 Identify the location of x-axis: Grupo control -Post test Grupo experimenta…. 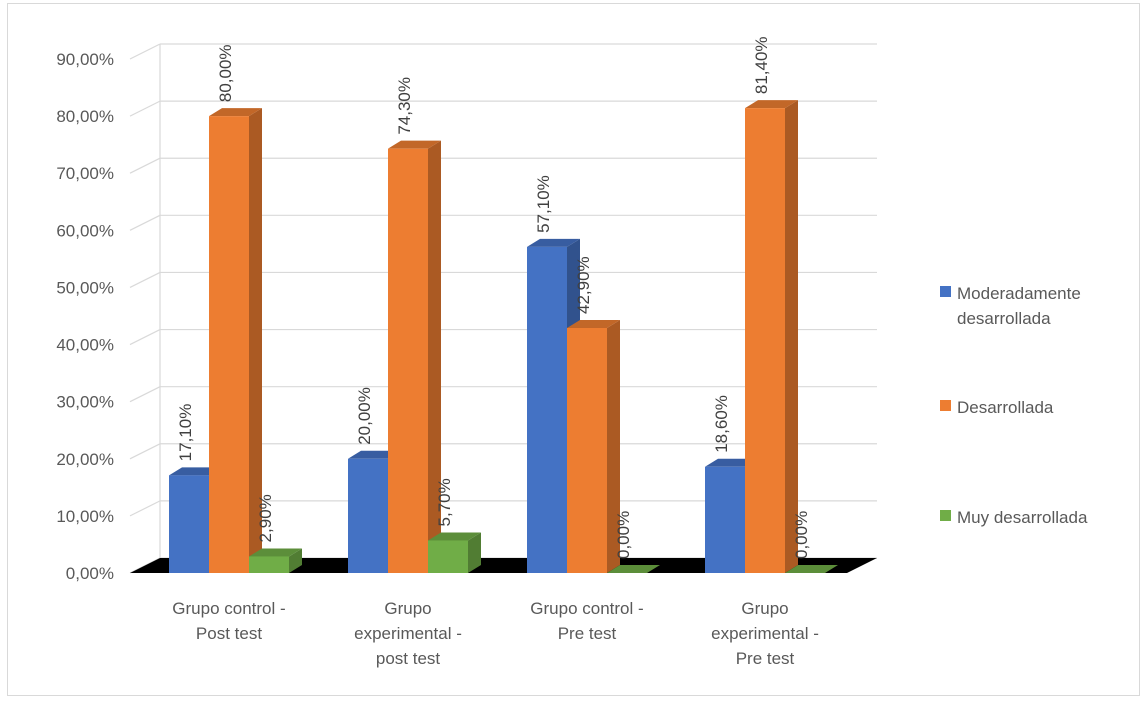
(495, 633).